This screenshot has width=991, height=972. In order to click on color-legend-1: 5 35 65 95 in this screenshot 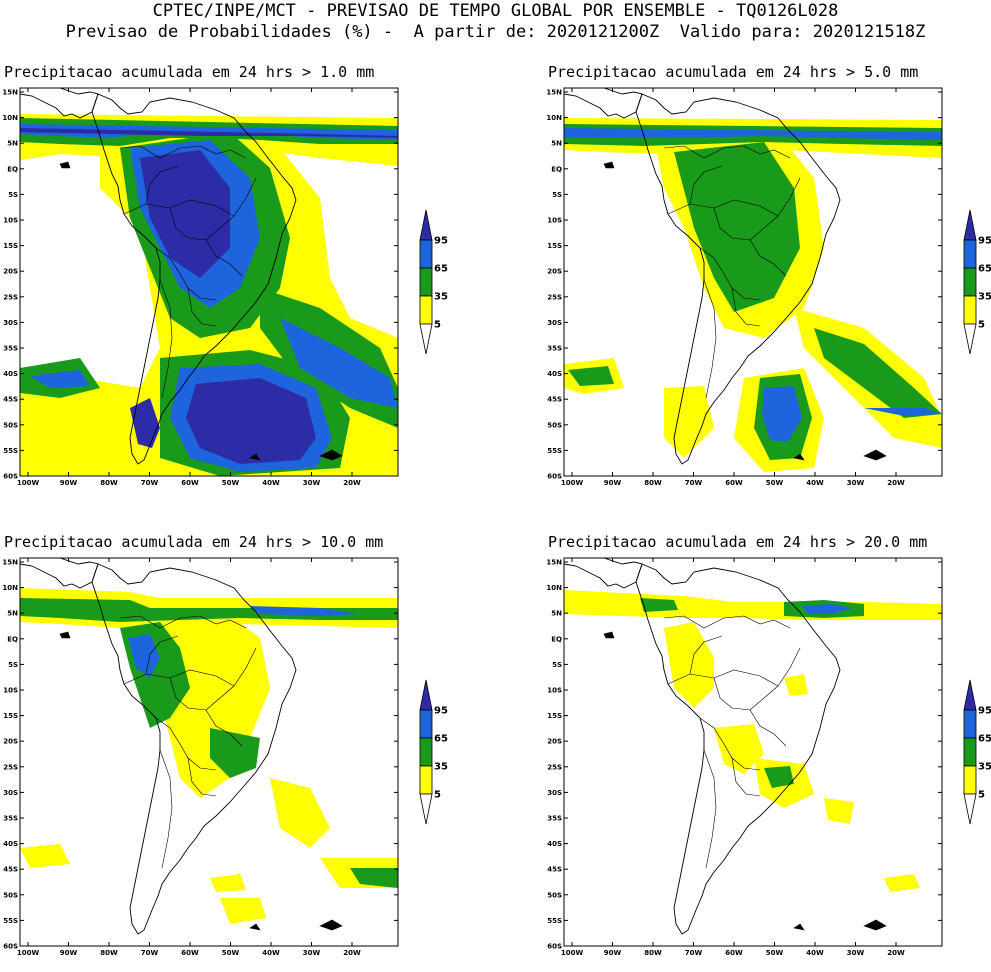, I will do `click(436, 283)`.